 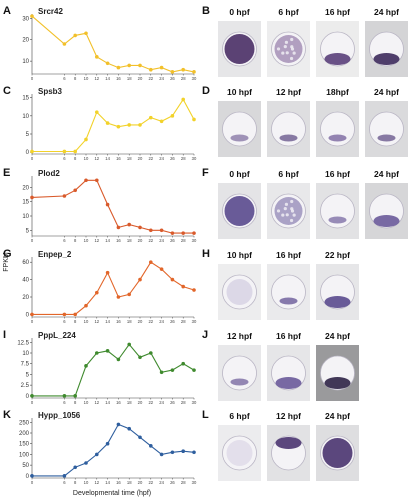 What do you see at coordinates (288, 174) in the screenshot?
I see `stage-label: 6 hpf` at bounding box center [288, 174].